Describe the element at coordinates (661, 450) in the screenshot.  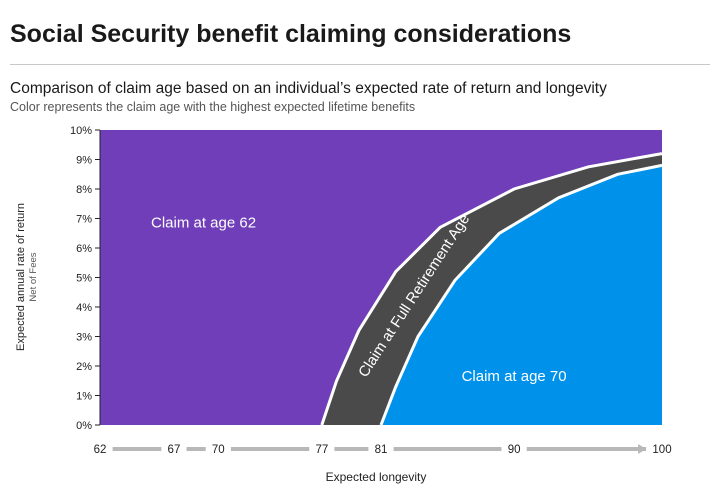
I see `x-tick-label: 100` at that location.